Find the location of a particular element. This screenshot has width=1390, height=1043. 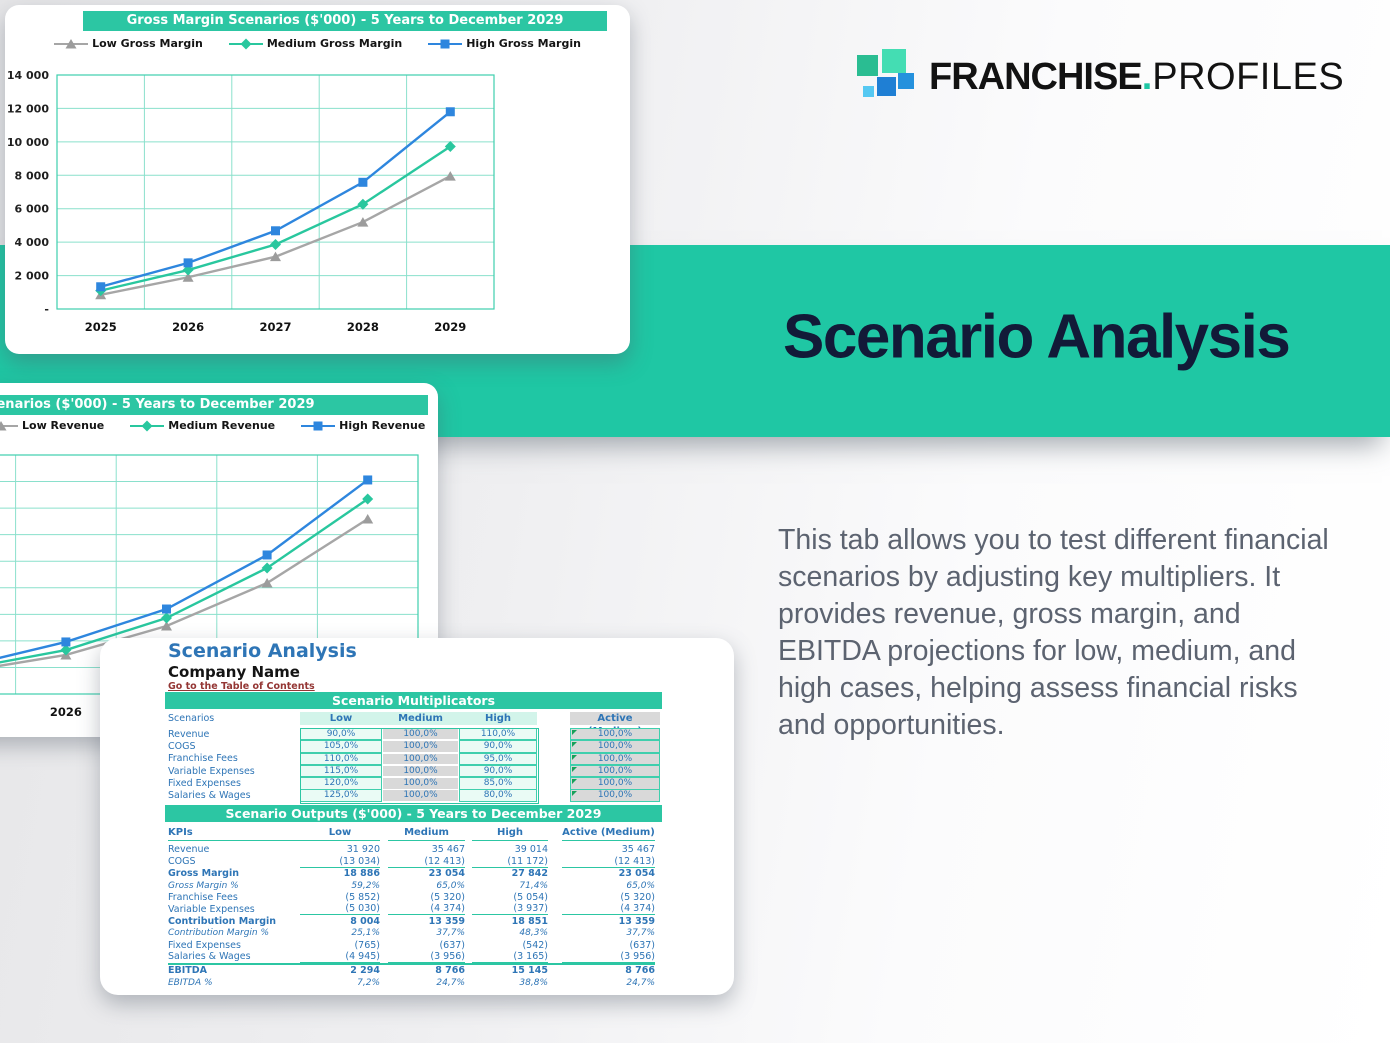

legend-label: Low Revenue is located at coordinates (63, 425).